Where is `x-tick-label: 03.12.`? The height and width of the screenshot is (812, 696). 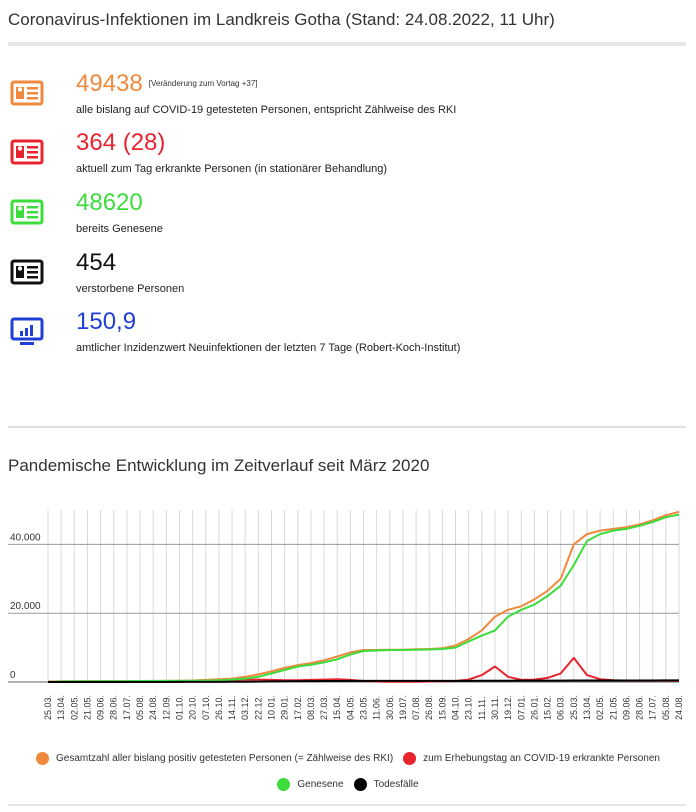
x-tick-label: 03.12. is located at coordinates (245, 707).